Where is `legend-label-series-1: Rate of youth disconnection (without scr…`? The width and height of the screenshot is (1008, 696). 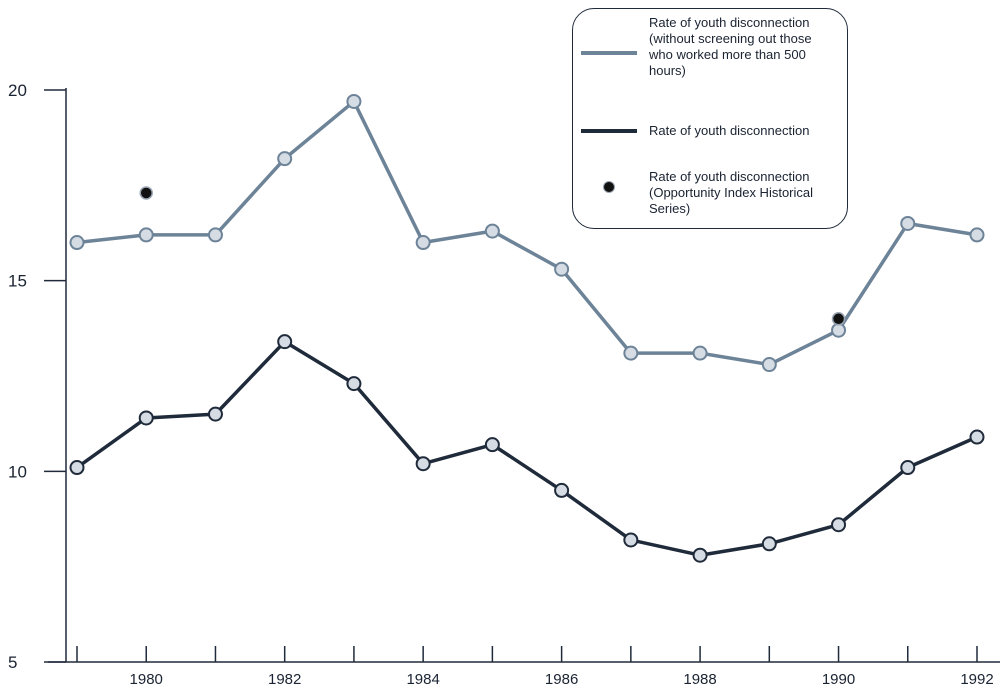
legend-label-series-1: Rate of youth disconnection (without scr… is located at coordinates (730, 46).